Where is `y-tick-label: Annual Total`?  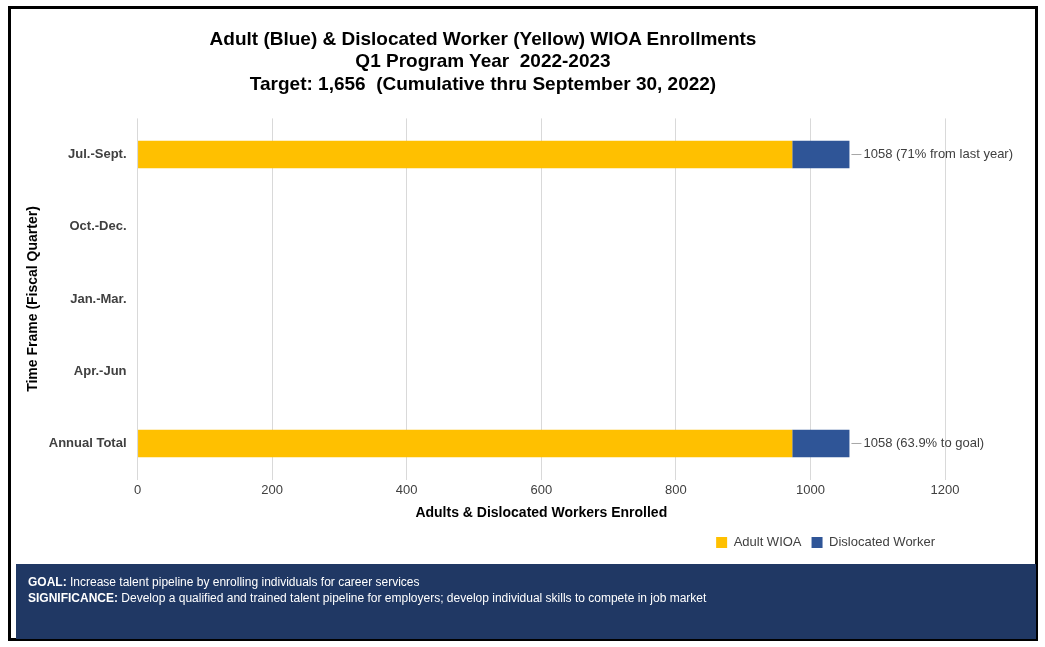 y-tick-label: Annual Total is located at coordinates (87, 443).